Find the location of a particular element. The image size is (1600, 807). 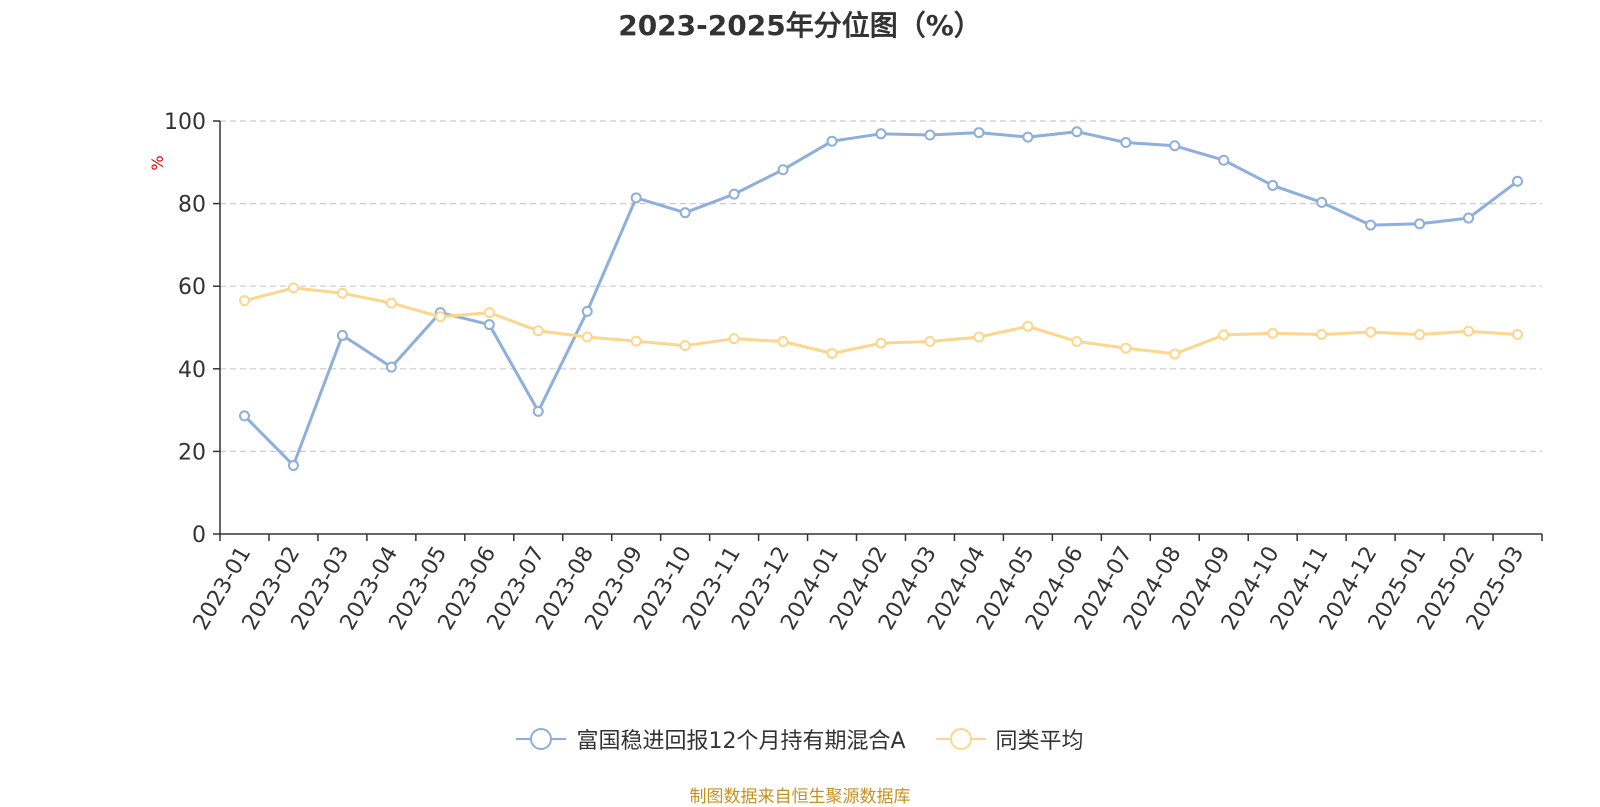

legend-item-average: 同类平均 is located at coordinates (1009, 739).